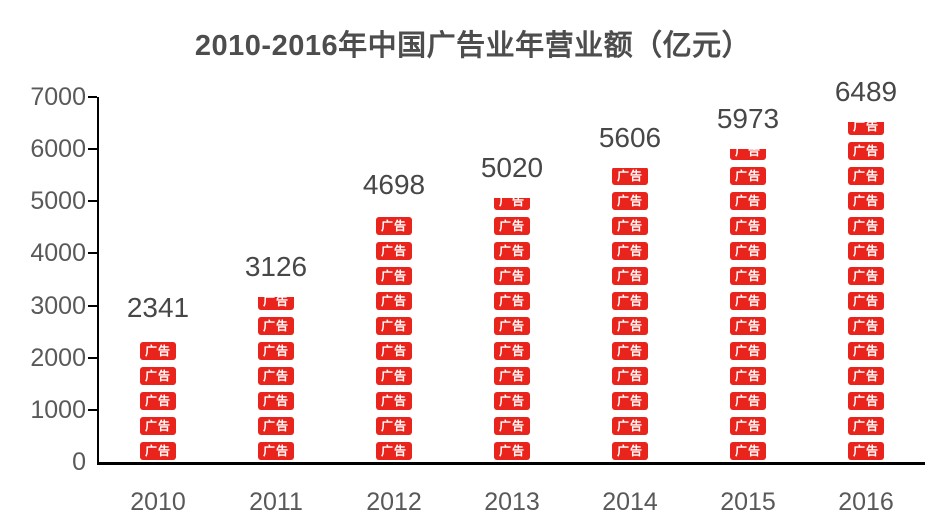 The height and width of the screenshot is (531, 946). Describe the element at coordinates (158, 502) in the screenshot. I see `x-axis-label-2010: 2010` at that location.